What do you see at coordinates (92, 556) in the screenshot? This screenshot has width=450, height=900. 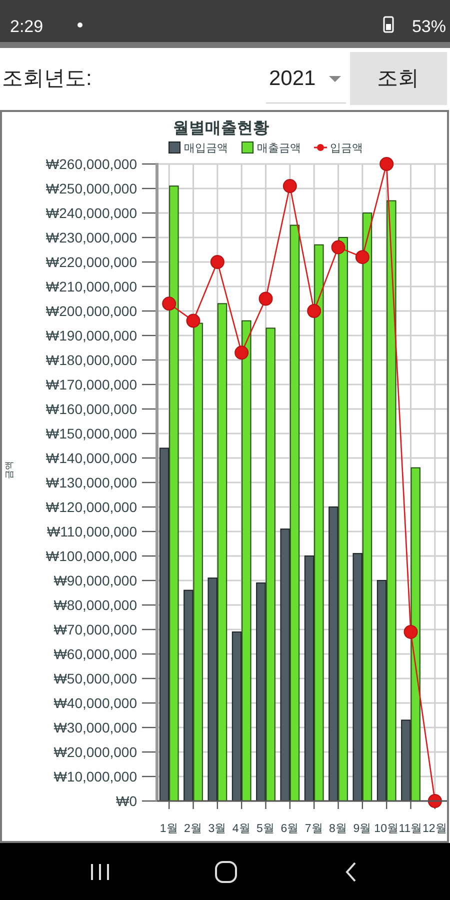 I see `y-tick-label: ₩100,000,000` at bounding box center [92, 556].